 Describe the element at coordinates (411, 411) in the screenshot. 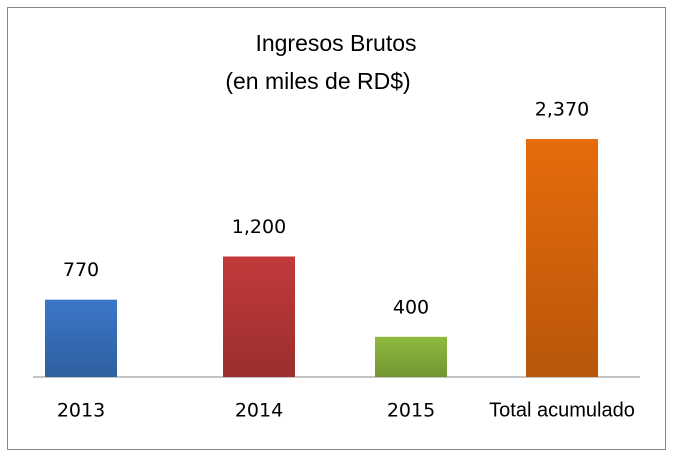

I see `x-tick-label: 2015` at that location.